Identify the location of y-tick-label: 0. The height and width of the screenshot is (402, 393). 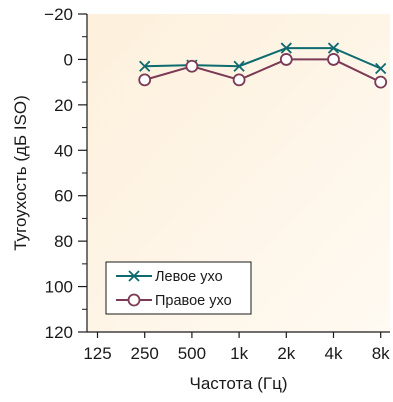
(68, 59).